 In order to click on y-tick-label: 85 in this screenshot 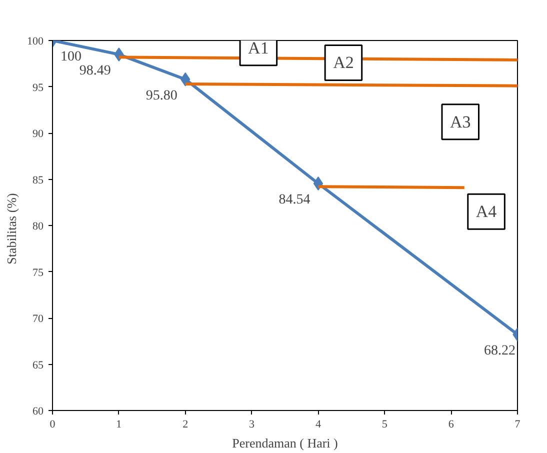, I will do `click(38, 180)`.